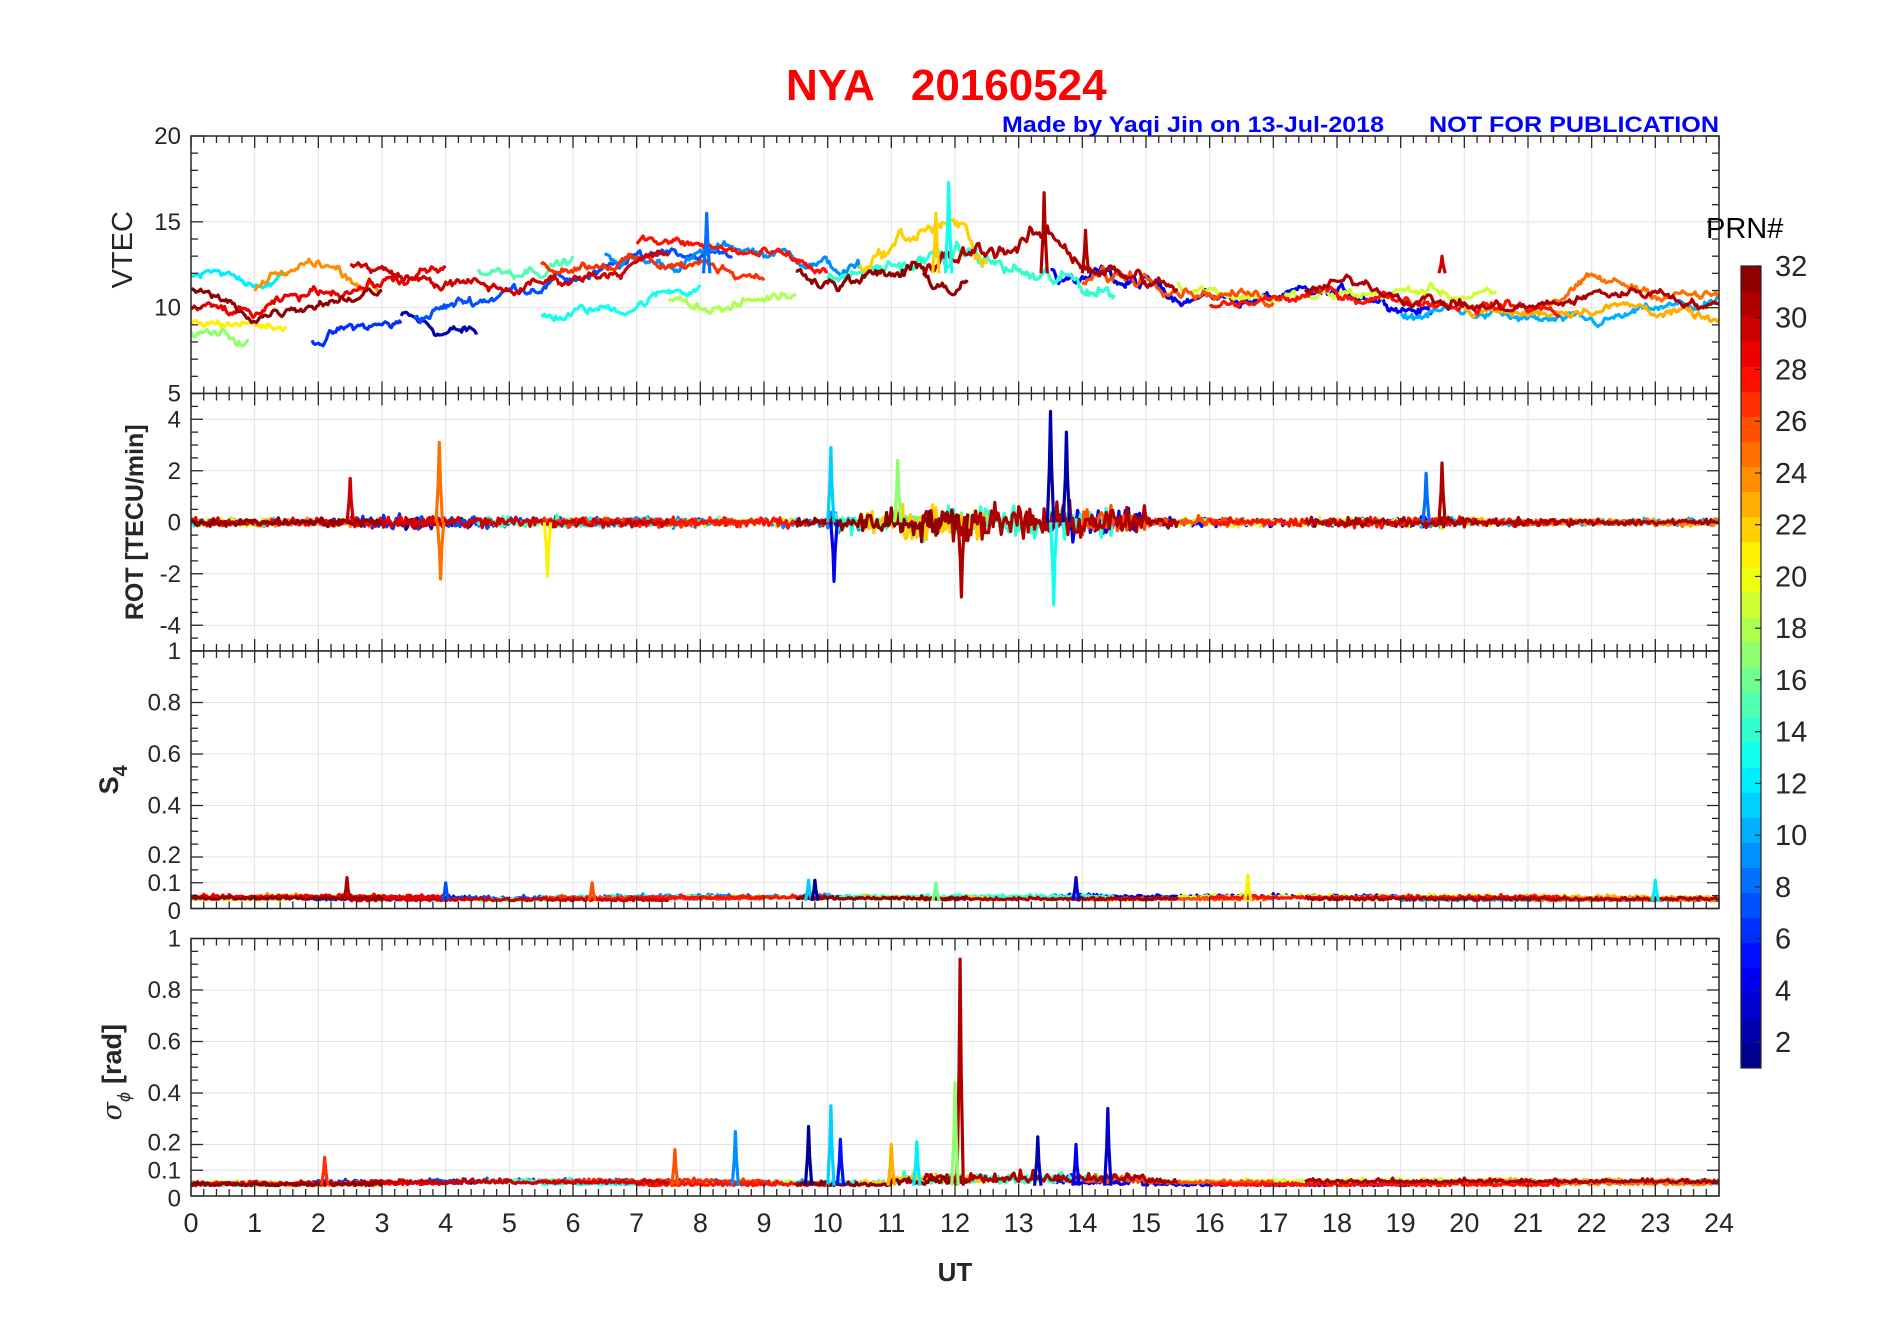  What do you see at coordinates (174, 651) in the screenshot?
I see `y-tick-label: 1` at bounding box center [174, 651].